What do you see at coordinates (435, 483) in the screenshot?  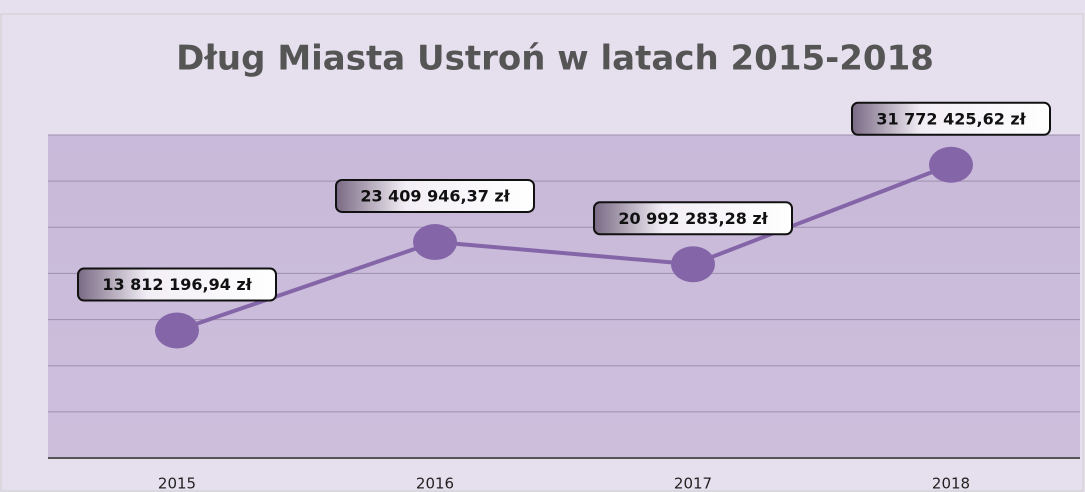 I see `x-tick-label: 2016` at bounding box center [435, 483].